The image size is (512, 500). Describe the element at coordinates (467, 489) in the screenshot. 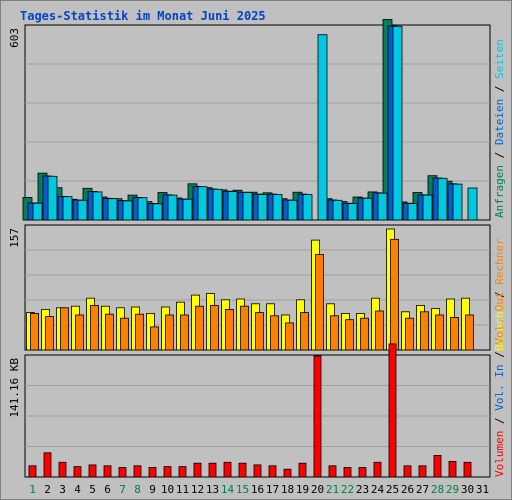

I see `x-tick-label: 30` at that location.